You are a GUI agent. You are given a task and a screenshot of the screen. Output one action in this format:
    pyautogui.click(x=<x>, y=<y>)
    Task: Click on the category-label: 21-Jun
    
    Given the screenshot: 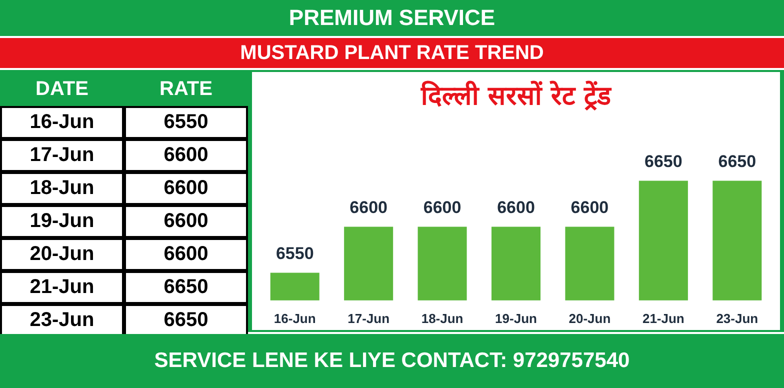 What is the action you would take?
    pyautogui.click(x=62, y=287)
    